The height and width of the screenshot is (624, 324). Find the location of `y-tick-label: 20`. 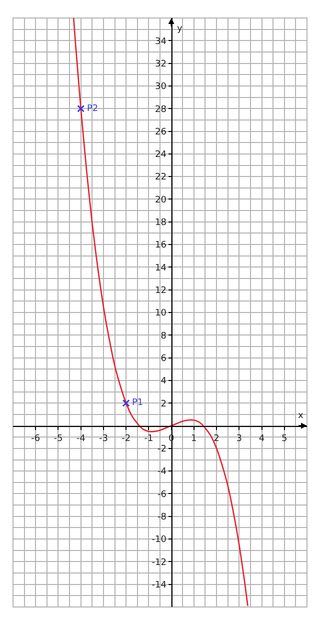

y-tick-label: 20 is located at coordinates (161, 200).